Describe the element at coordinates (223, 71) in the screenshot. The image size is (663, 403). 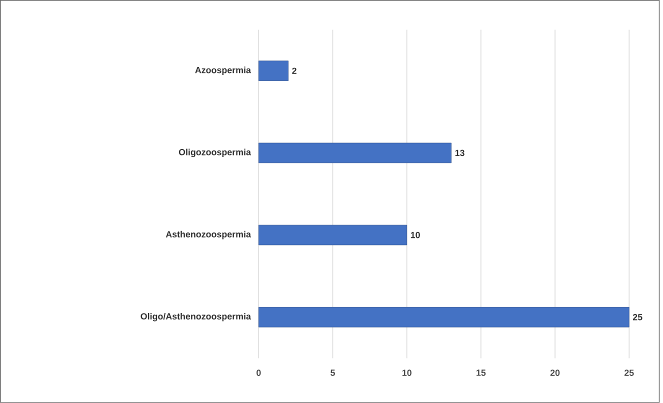
I see `y-tick-label: Azoospermia` at that location.